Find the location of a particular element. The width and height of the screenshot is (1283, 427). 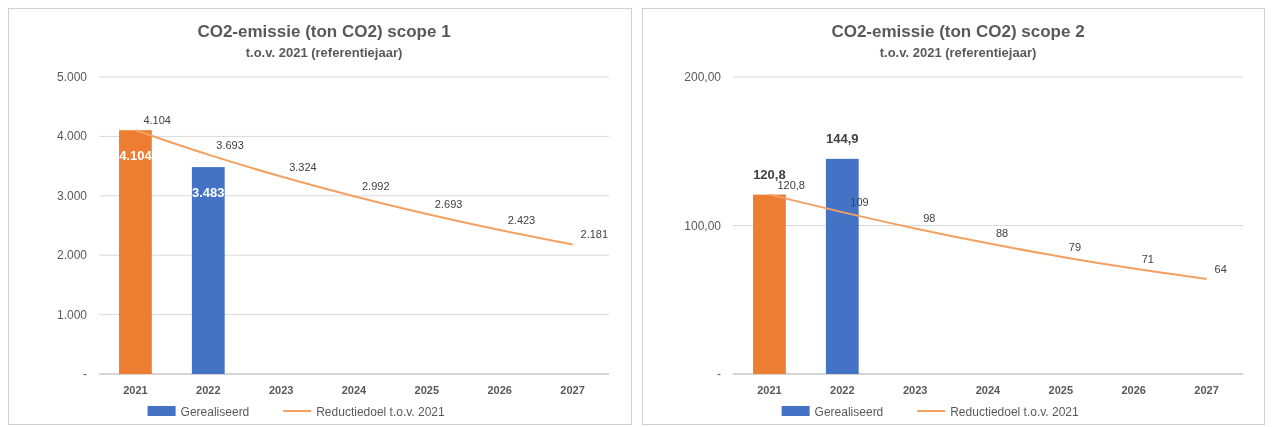

line-series is located at coordinates (987, 236).